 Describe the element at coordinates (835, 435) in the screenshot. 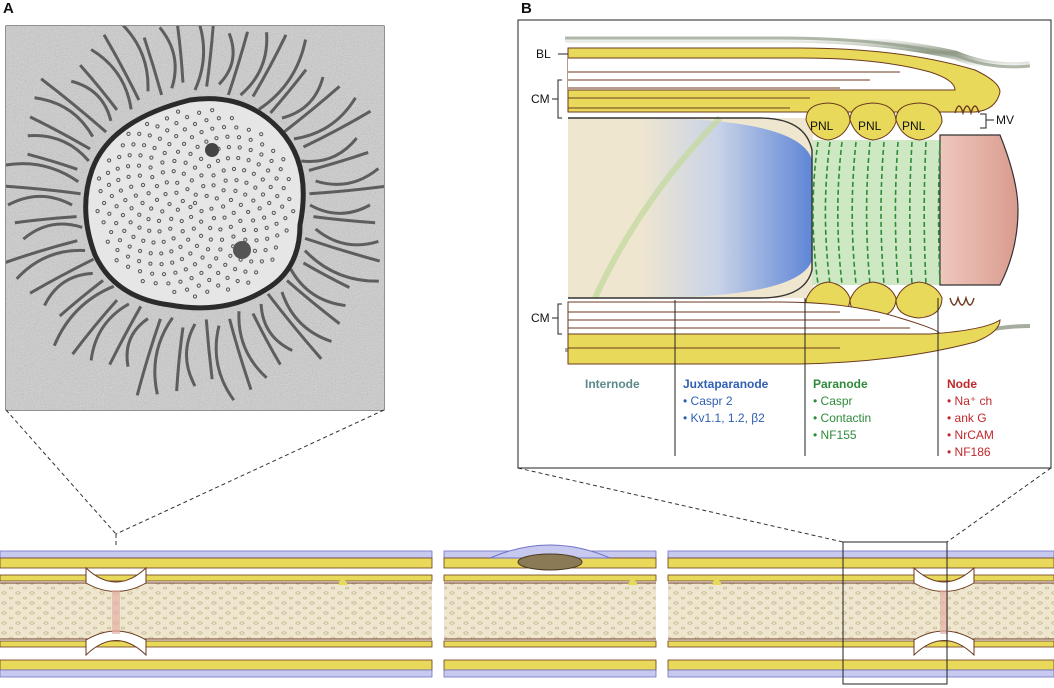

I see `region-item: • NF155` at that location.